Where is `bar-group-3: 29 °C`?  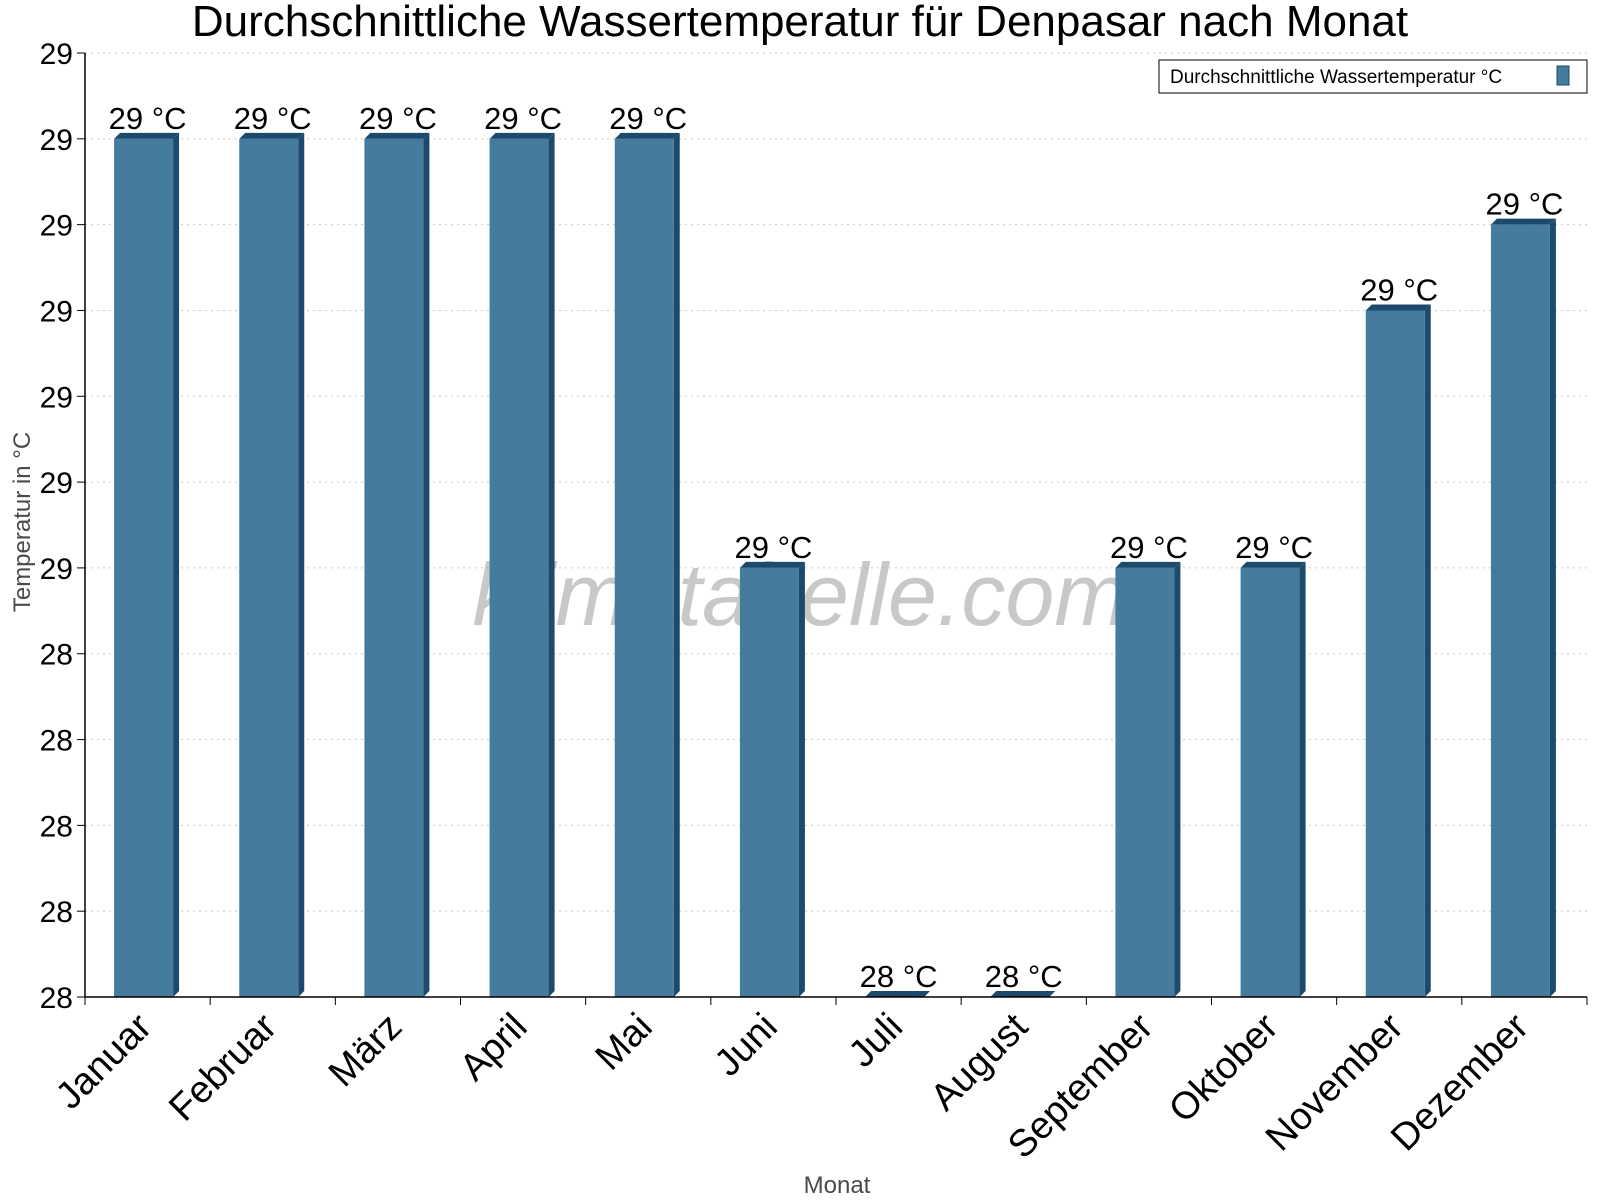 bar-group-3: 29 °C is located at coordinates (523, 549).